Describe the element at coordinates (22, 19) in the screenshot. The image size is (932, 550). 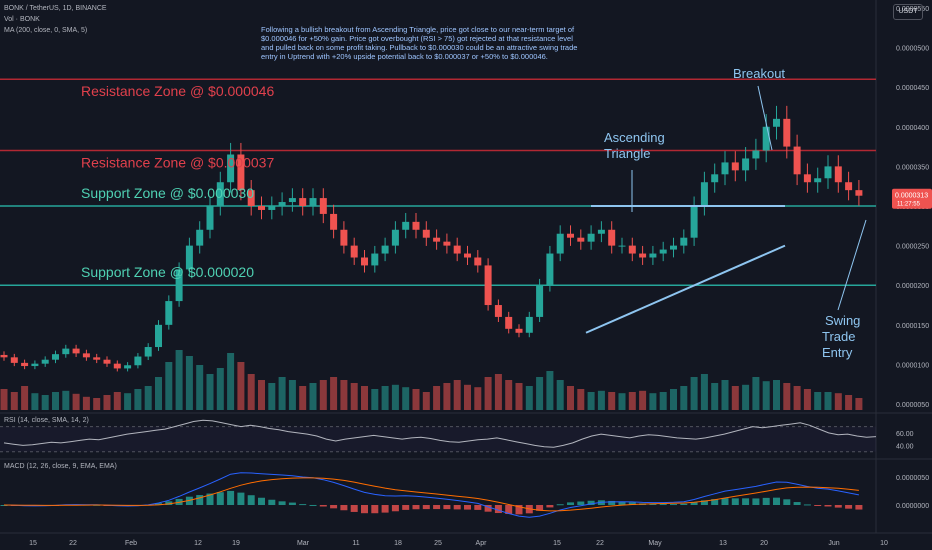
I see `volume-legend: Vol · BONK` at that location.